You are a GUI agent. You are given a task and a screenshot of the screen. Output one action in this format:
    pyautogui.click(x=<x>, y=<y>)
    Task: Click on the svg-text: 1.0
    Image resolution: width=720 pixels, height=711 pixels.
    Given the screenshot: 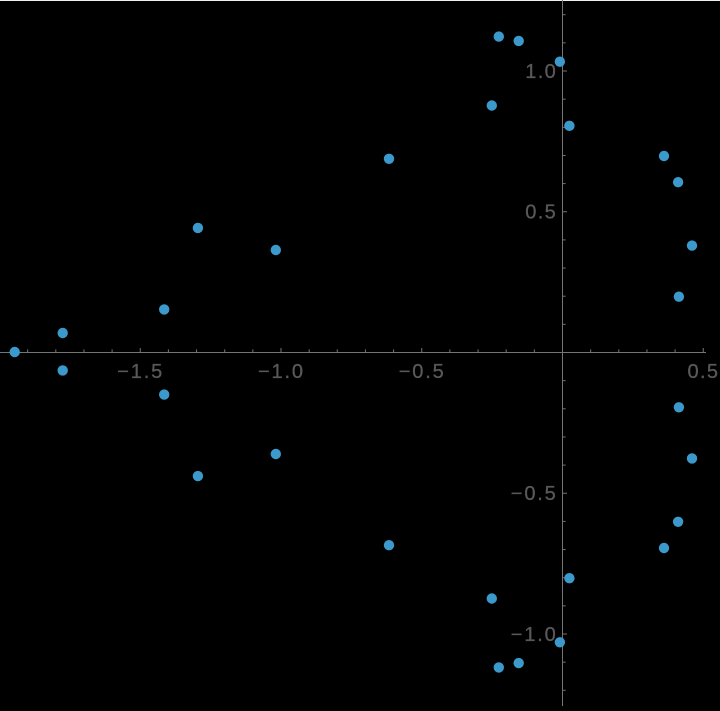 What is the action you would take?
    pyautogui.click(x=540, y=72)
    